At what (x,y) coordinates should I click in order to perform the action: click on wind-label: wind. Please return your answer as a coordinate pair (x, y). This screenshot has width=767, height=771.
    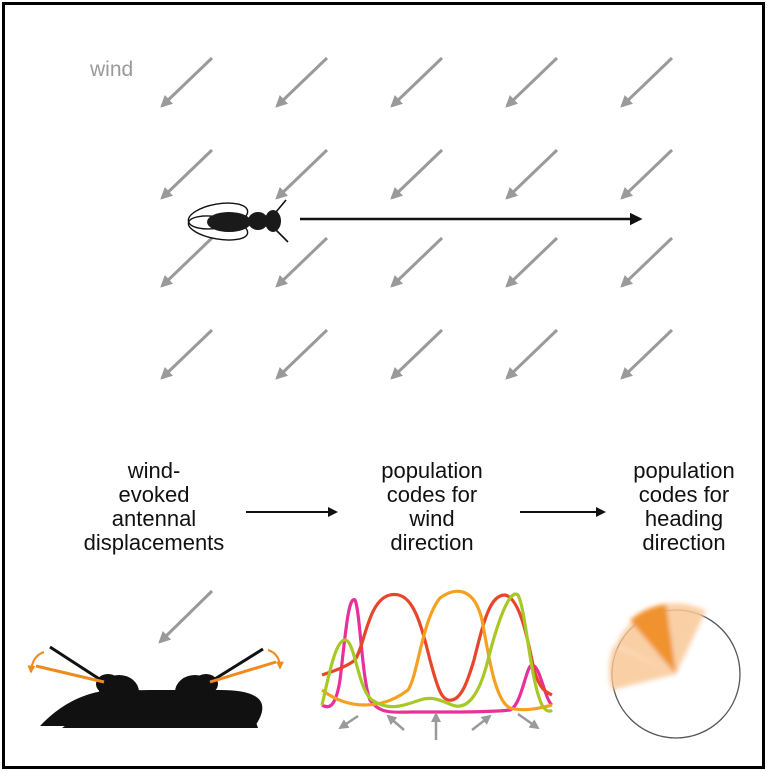
    Looking at the image, I should click on (112, 69).